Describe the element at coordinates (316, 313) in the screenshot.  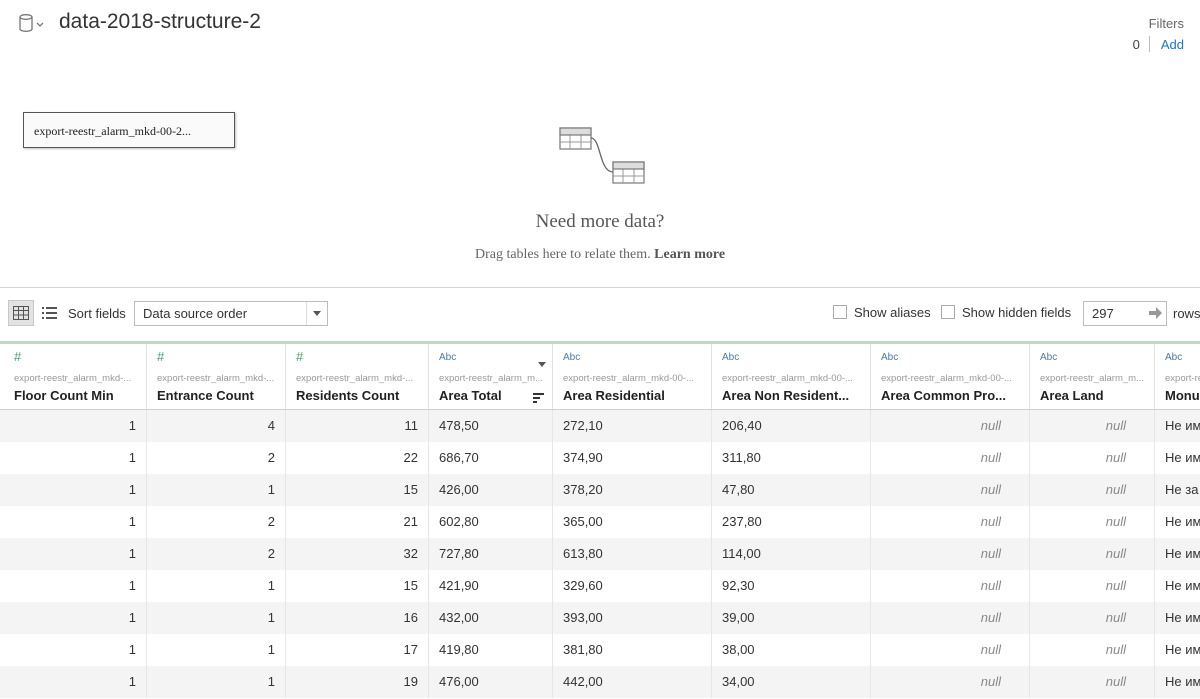
I see `chevron-down-icon` at that location.